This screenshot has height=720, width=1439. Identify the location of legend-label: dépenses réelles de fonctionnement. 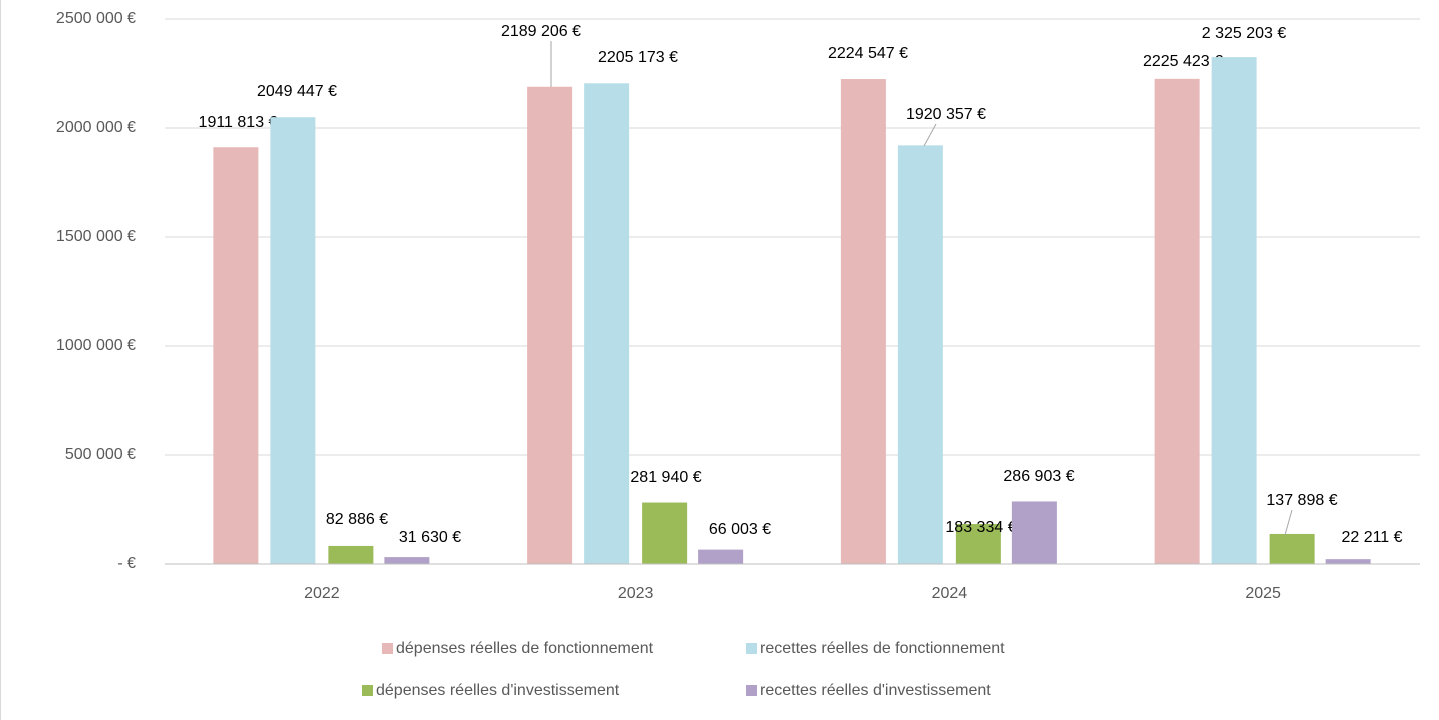
(525, 648).